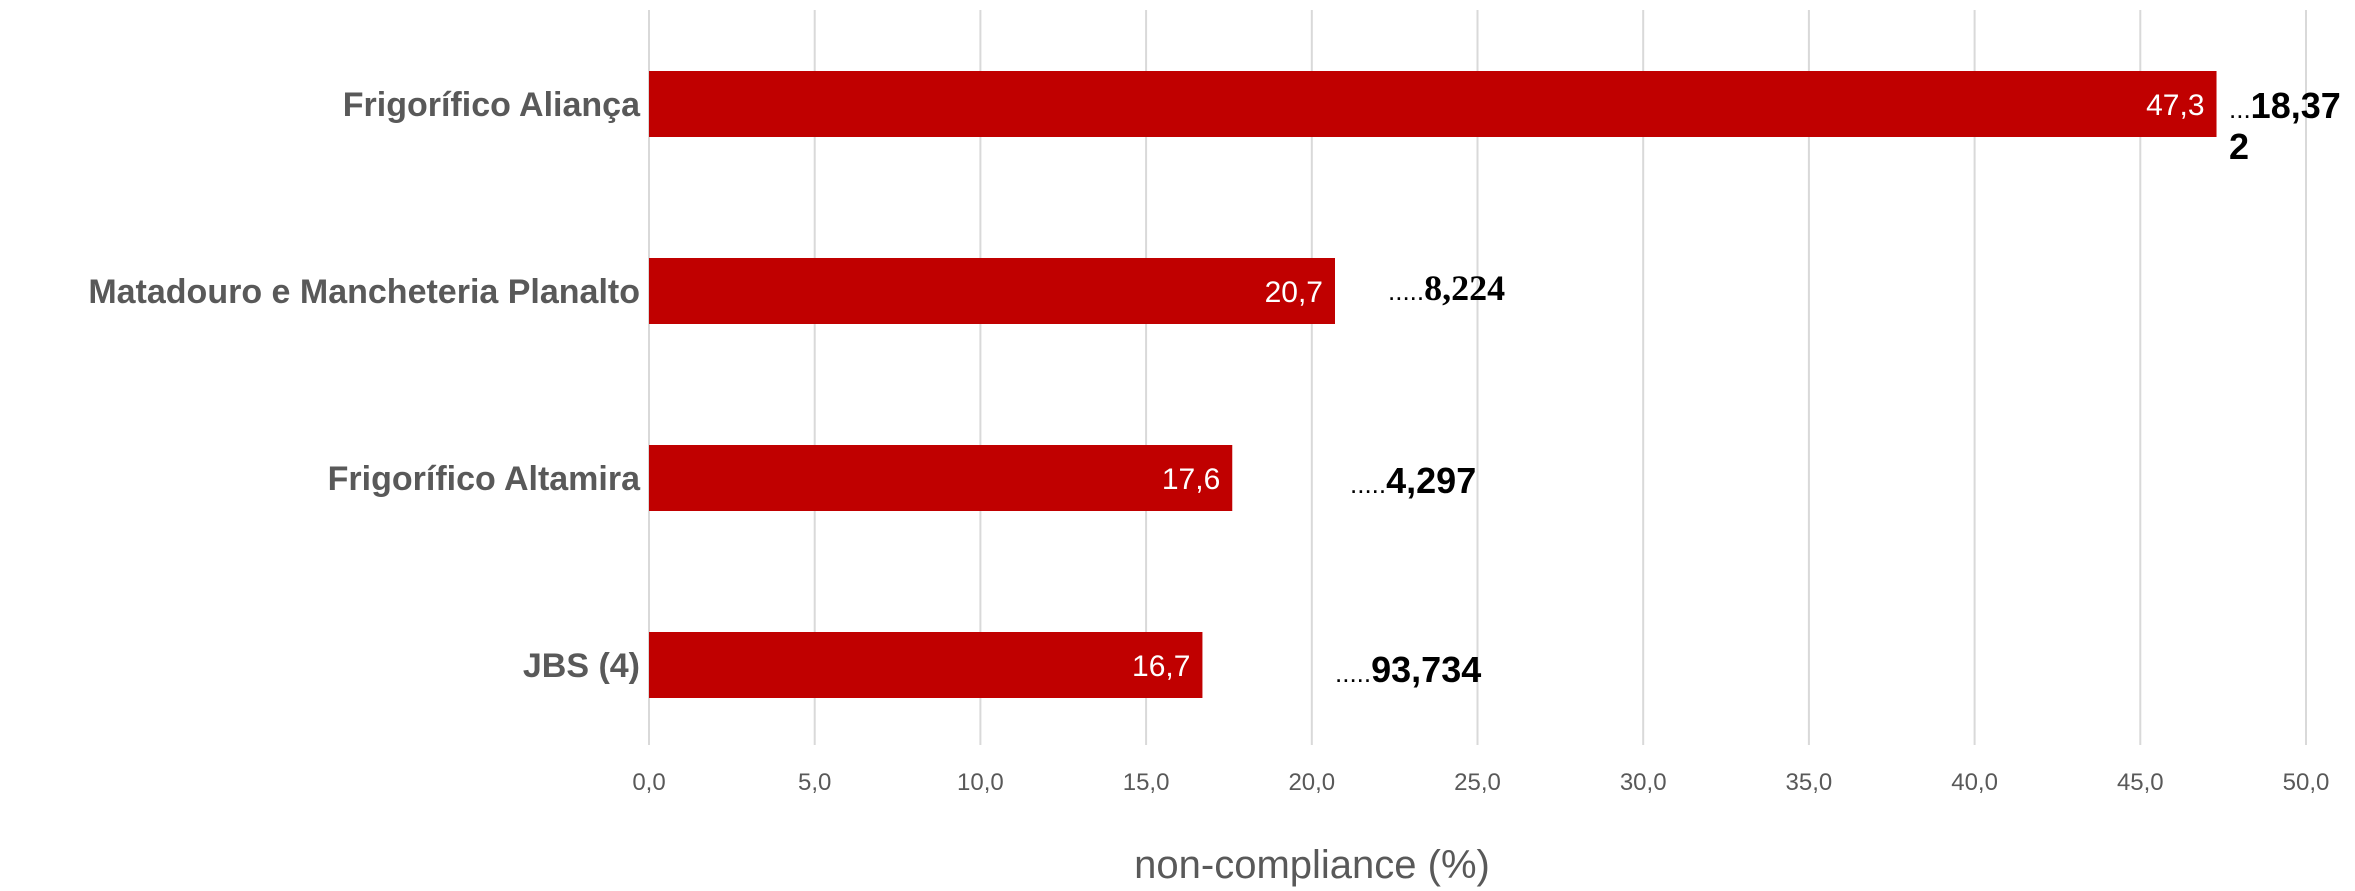 This screenshot has width=2355, height=891. I want to click on x-axis-title: non-compliance (%), so click(1312, 865).